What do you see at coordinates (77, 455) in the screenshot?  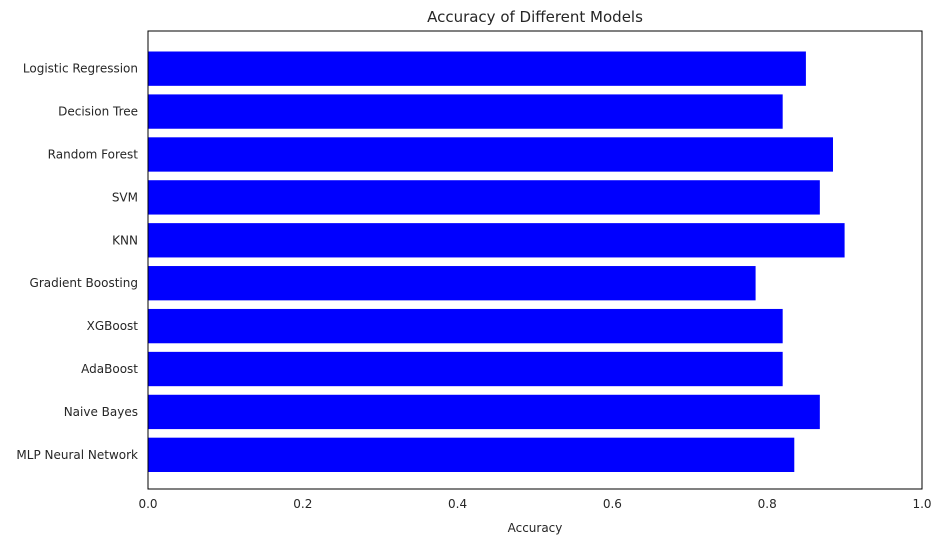 I see `y-tick-label: MLP Neural Network` at bounding box center [77, 455].